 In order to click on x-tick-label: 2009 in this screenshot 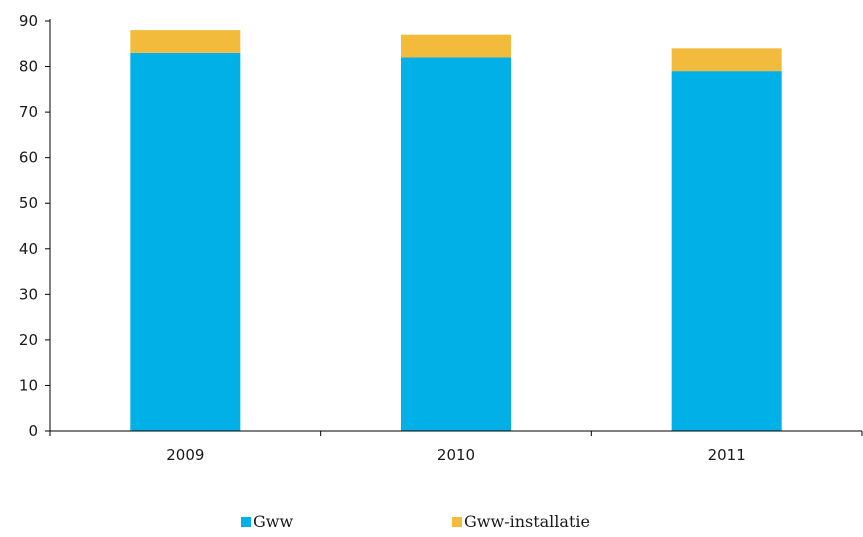, I will do `click(185, 455)`.